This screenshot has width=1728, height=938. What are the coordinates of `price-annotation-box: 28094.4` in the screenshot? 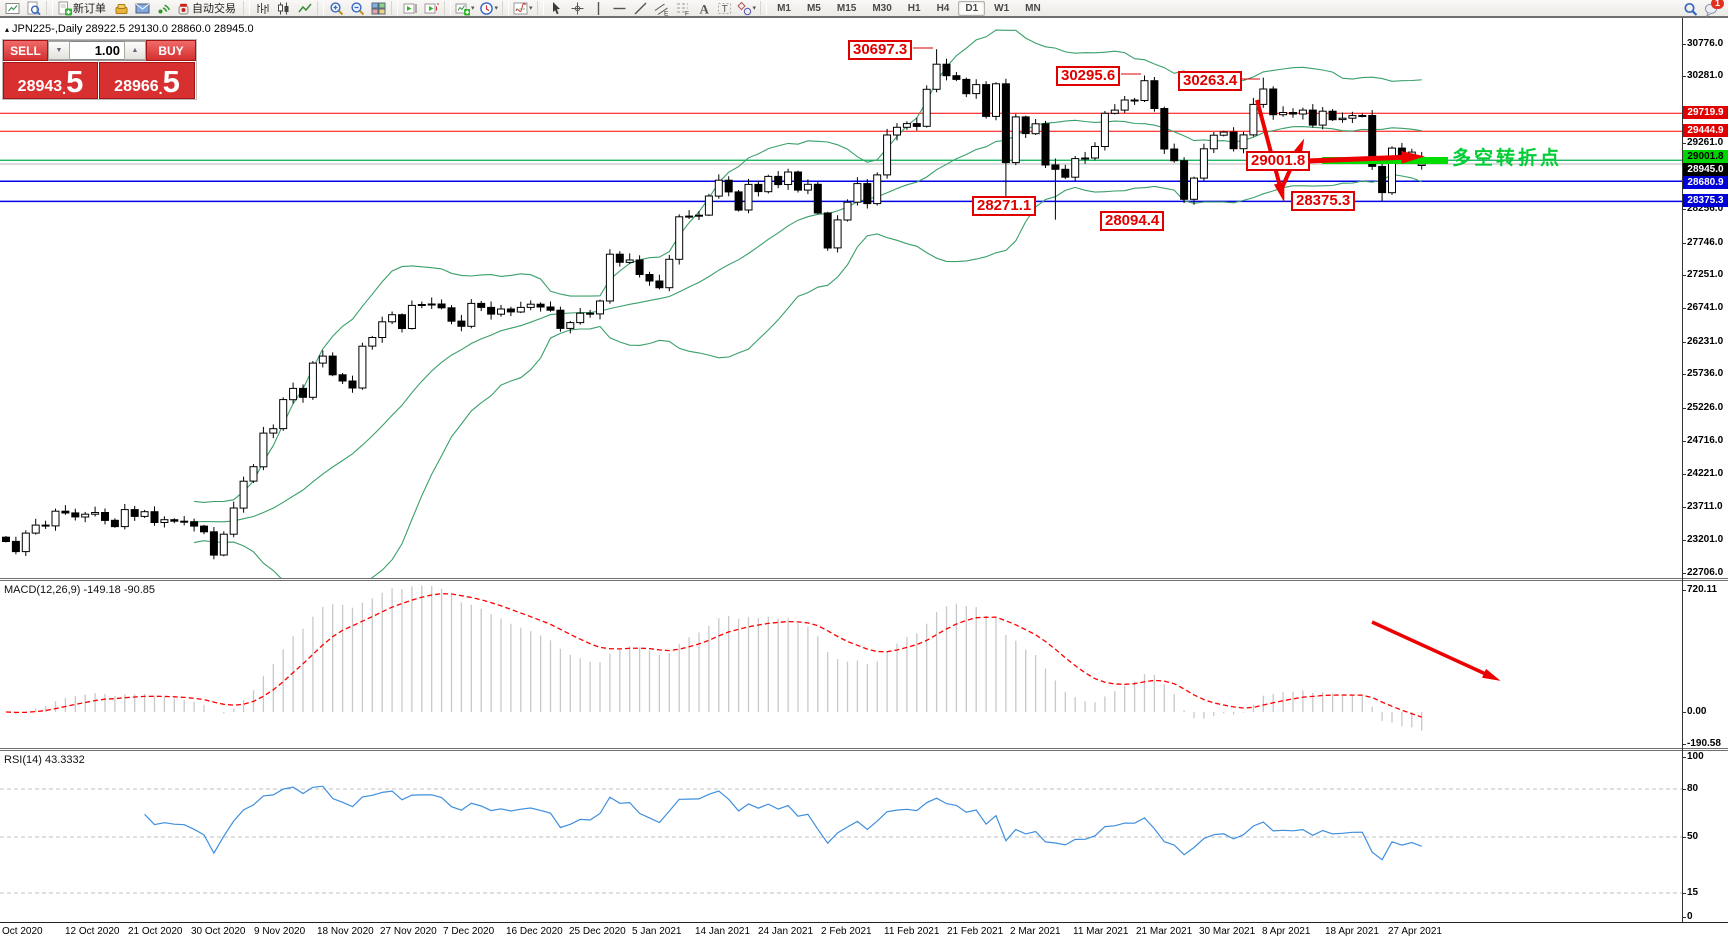 It's located at (1132, 221).